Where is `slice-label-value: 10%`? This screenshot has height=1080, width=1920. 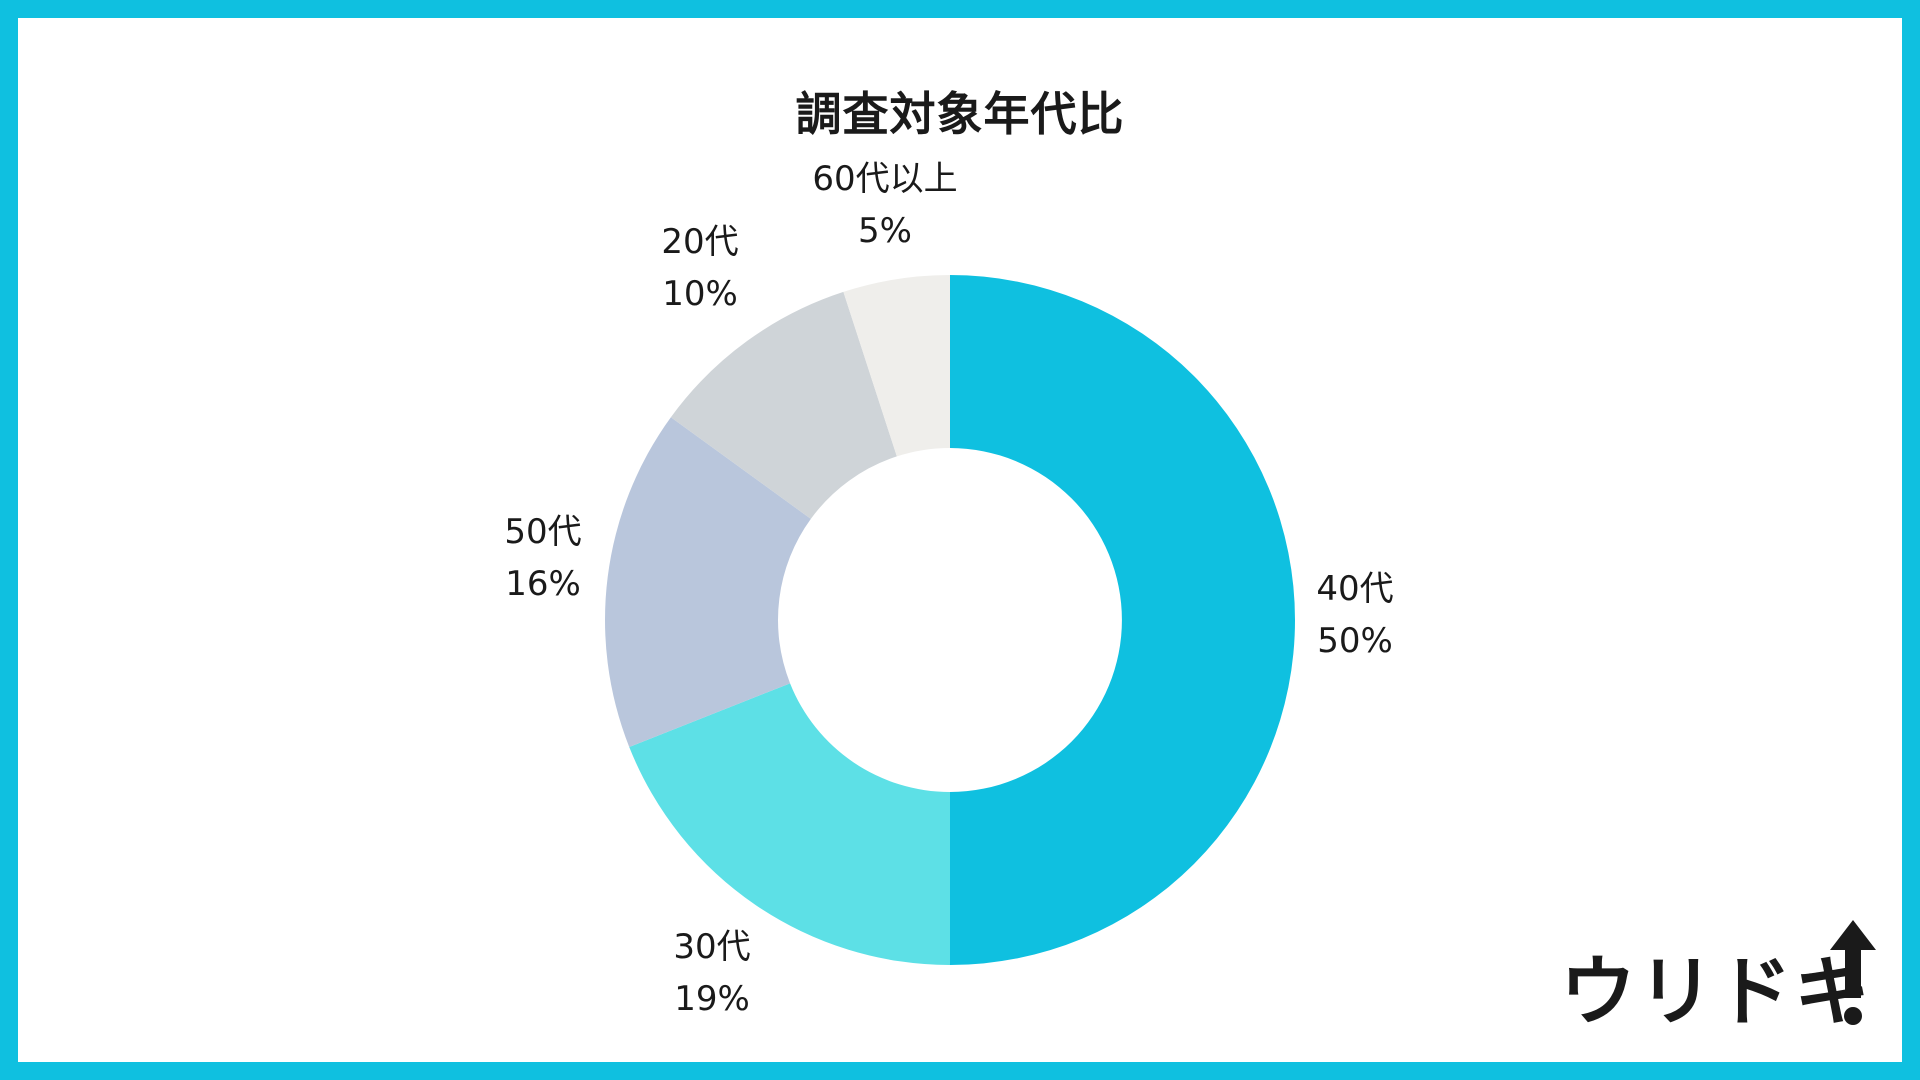
slice-label-value: 10% is located at coordinates (700, 294).